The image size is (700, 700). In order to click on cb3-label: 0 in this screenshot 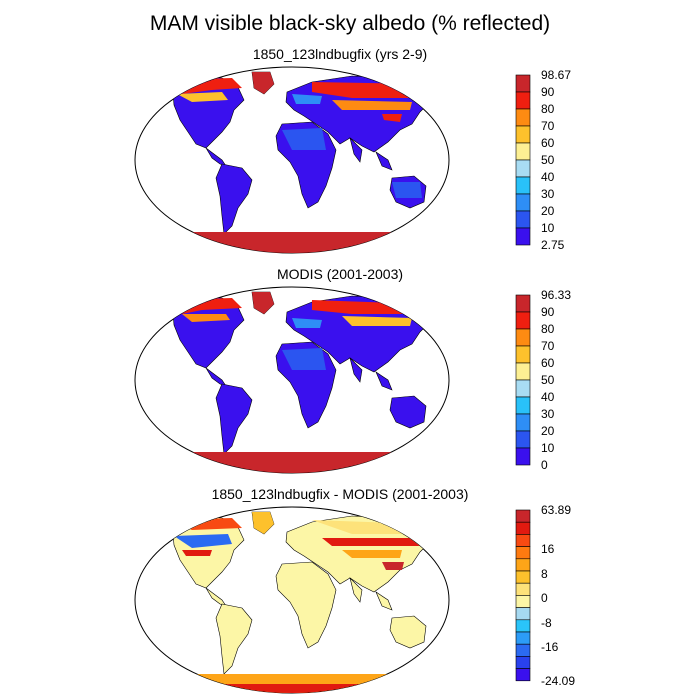, I will do `click(544, 598)`.